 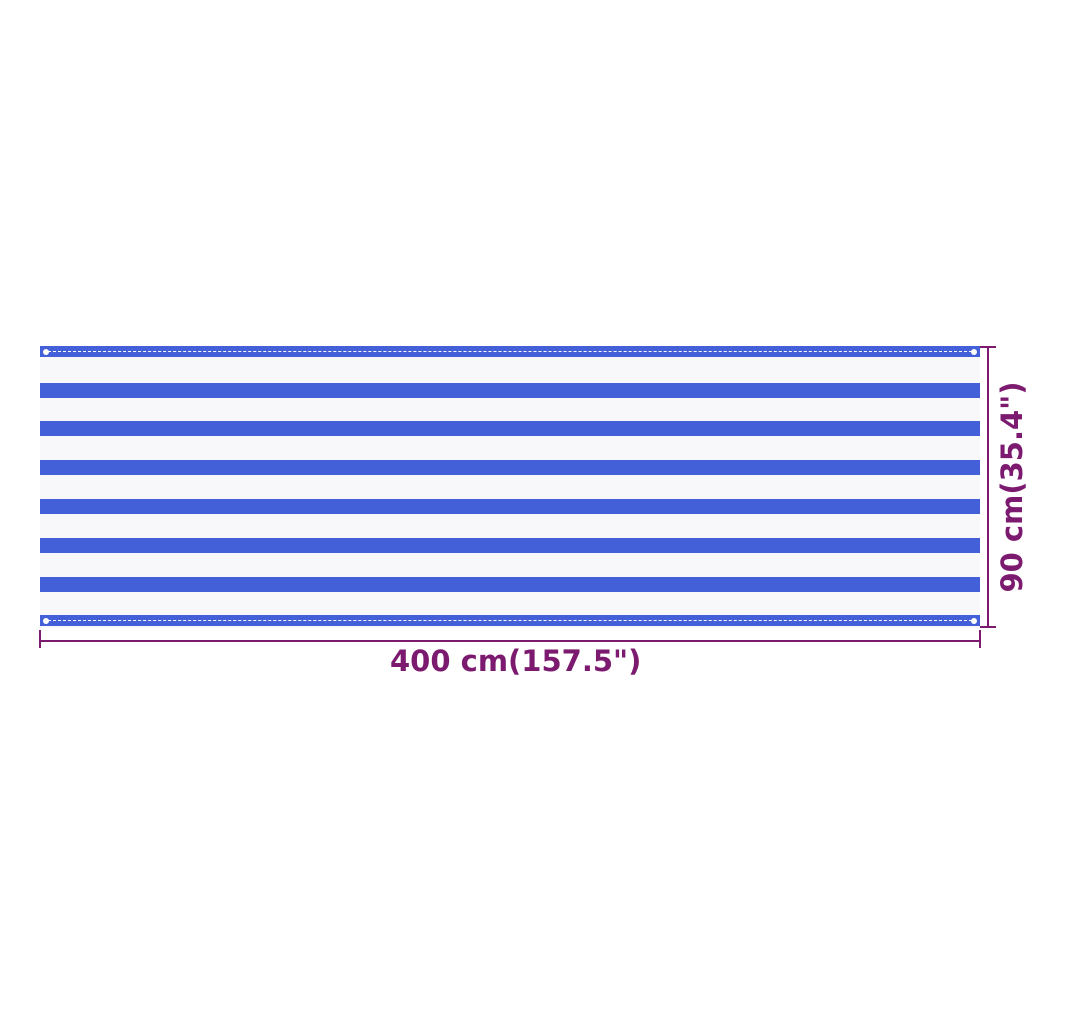 What do you see at coordinates (1012, 487) in the screenshot?
I see `height-label: 90 cm(35.4")` at bounding box center [1012, 487].